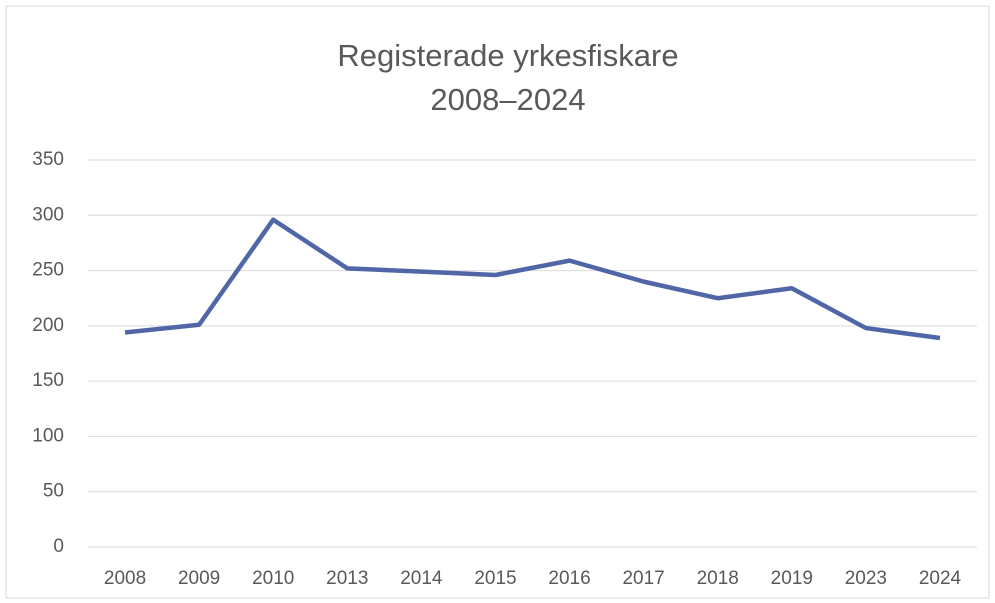 The width and height of the screenshot is (995, 603). Describe the element at coordinates (866, 578) in the screenshot. I see `x-tick-label: 2023` at that location.